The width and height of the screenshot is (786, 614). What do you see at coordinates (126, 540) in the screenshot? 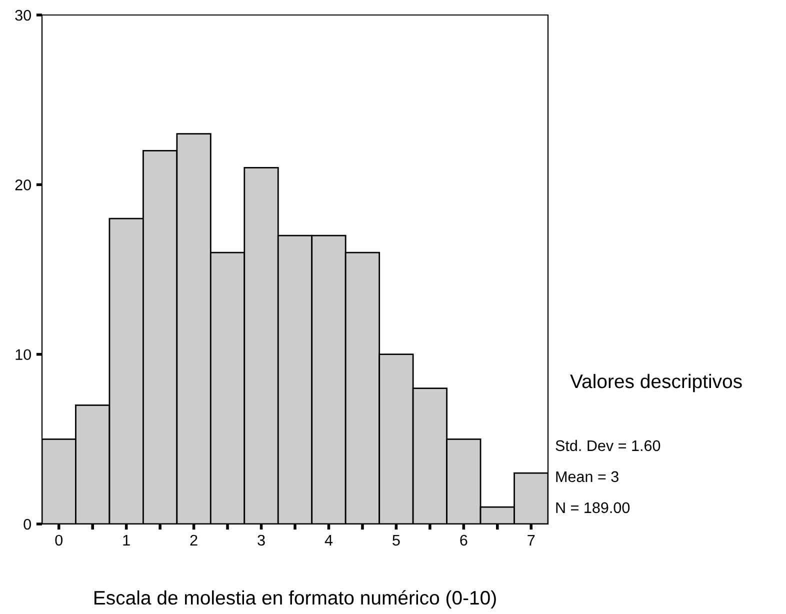
I see `x-tick-label: 1` at bounding box center [126, 540].